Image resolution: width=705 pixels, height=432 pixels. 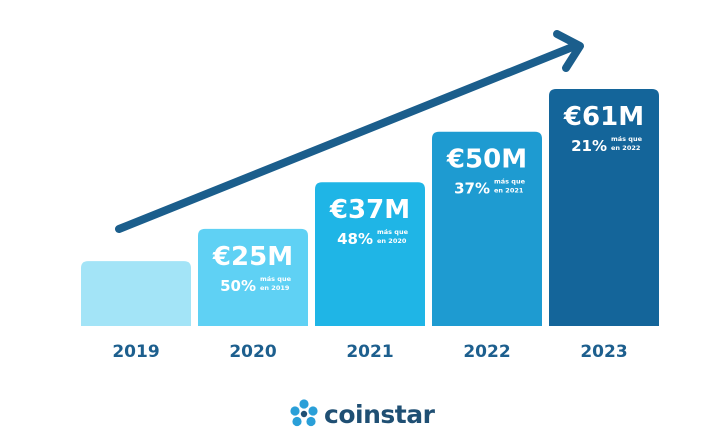 What do you see at coordinates (275, 288) in the screenshot?
I see `growth-note-line2: en 2019` at bounding box center [275, 288].